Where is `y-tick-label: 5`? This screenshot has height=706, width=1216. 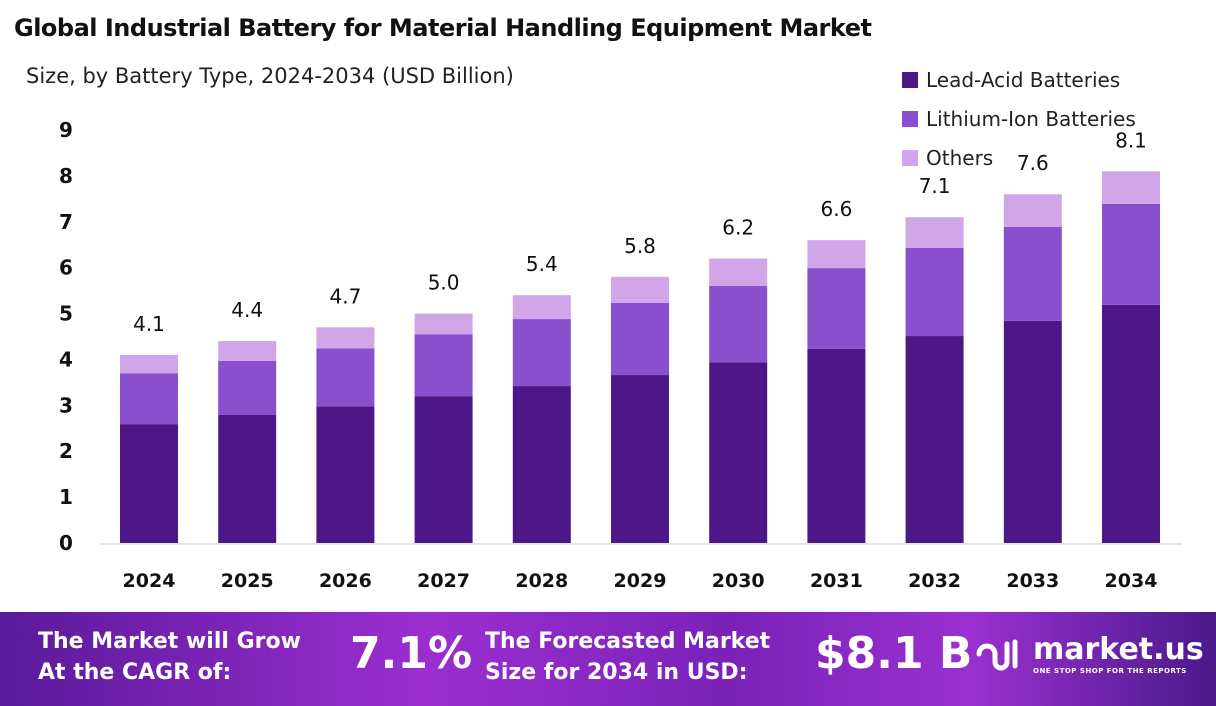
y-tick-label: 5 is located at coordinates (66, 314).